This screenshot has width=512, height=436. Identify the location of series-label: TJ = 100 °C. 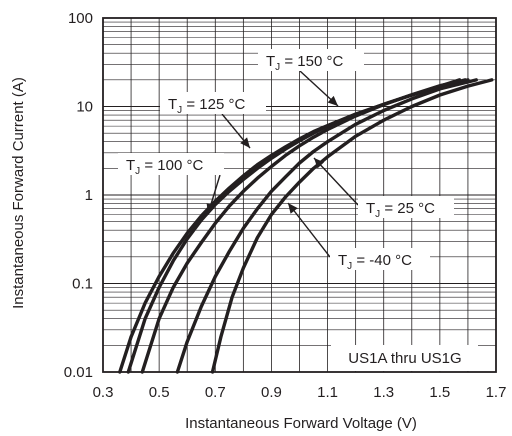
(164, 167).